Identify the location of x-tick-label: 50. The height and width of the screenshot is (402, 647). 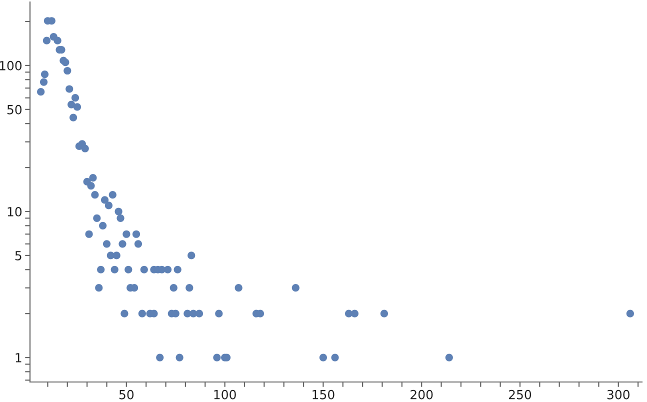
(126, 395).